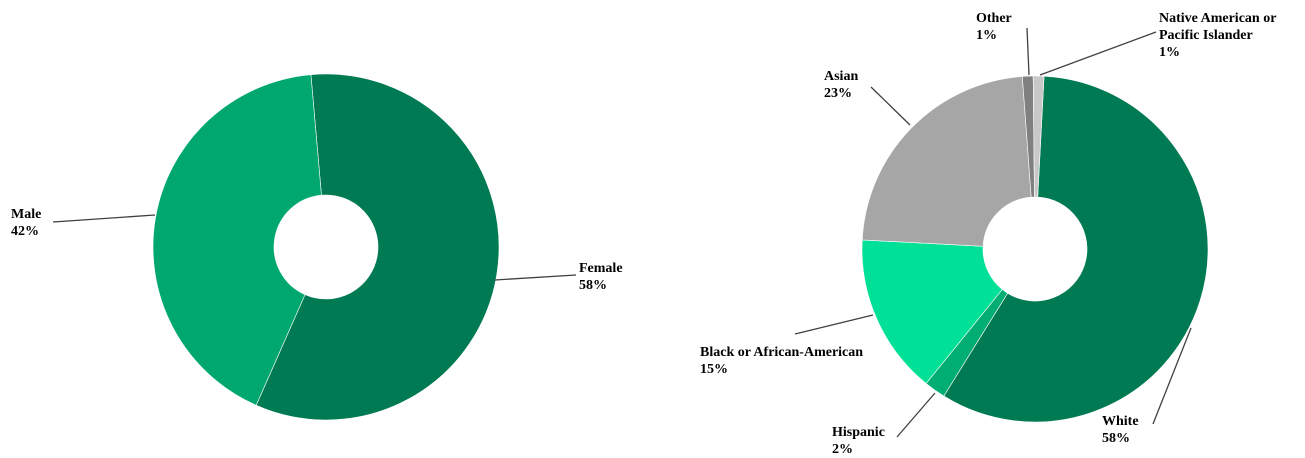 This screenshot has height=458, width=1305. I want to click on gender-data-label-female: Female 58%, so click(601, 277).